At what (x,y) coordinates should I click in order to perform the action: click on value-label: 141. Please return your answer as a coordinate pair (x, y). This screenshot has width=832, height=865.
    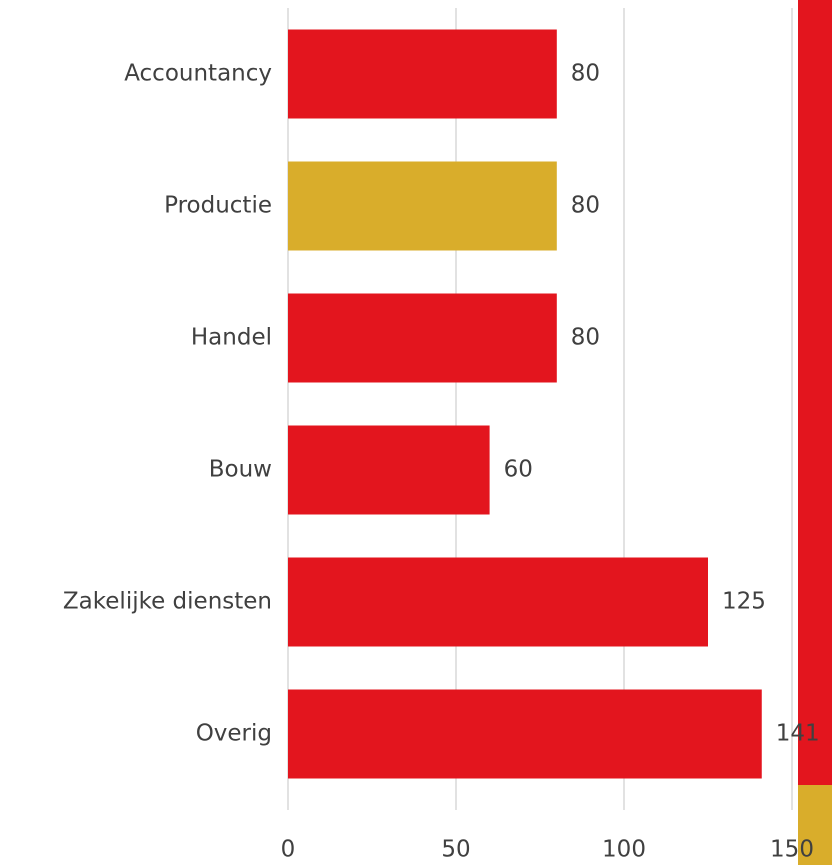
    Looking at the image, I should click on (798, 734).